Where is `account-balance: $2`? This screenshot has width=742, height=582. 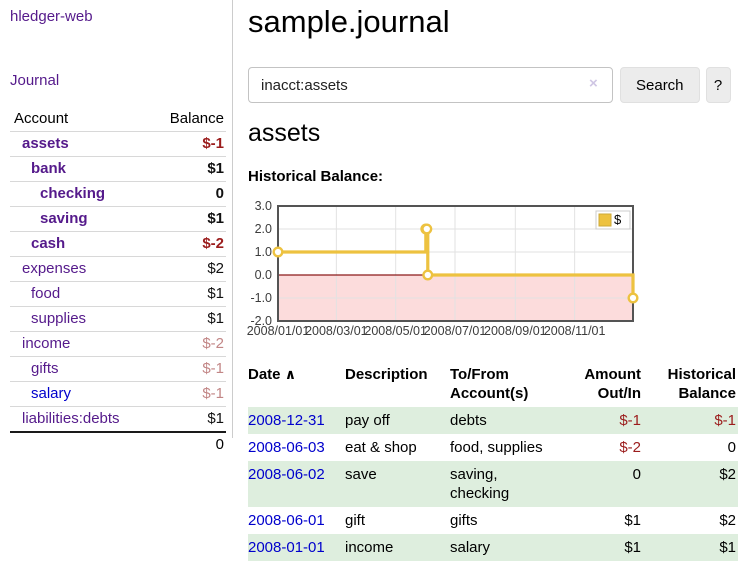
account-balance: $2 is located at coordinates (215, 268).